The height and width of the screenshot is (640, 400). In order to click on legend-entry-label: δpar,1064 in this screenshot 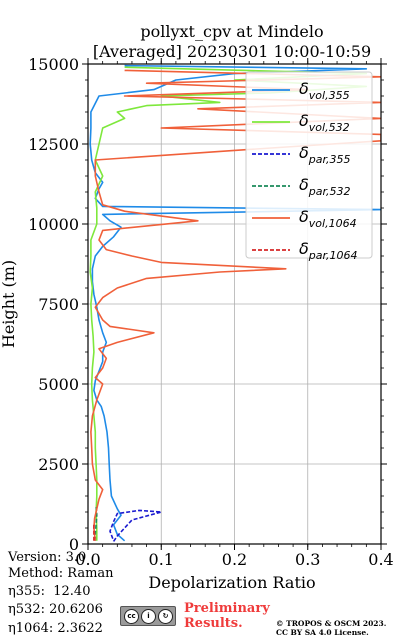, I will do `click(328, 250)`.